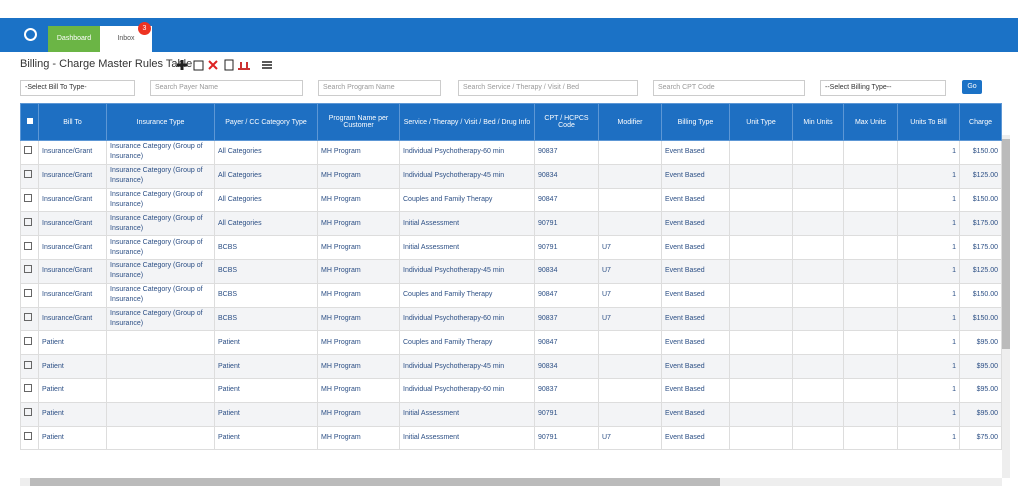 The width and height of the screenshot is (1024, 501). I want to click on select: --Select Billing Type--, so click(883, 88).